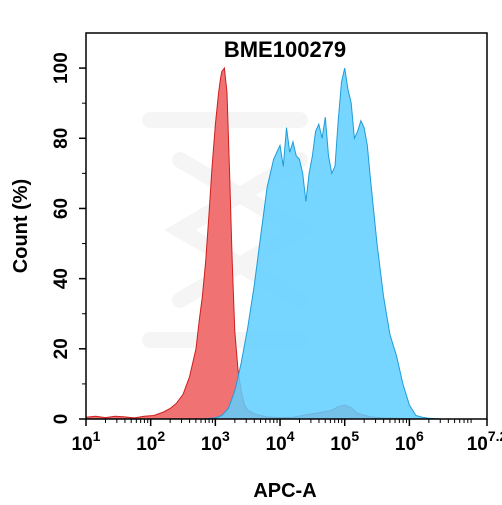  Describe the element at coordinates (409, 441) in the screenshot. I see `x-tick-label-6: 10⁶` at that location.